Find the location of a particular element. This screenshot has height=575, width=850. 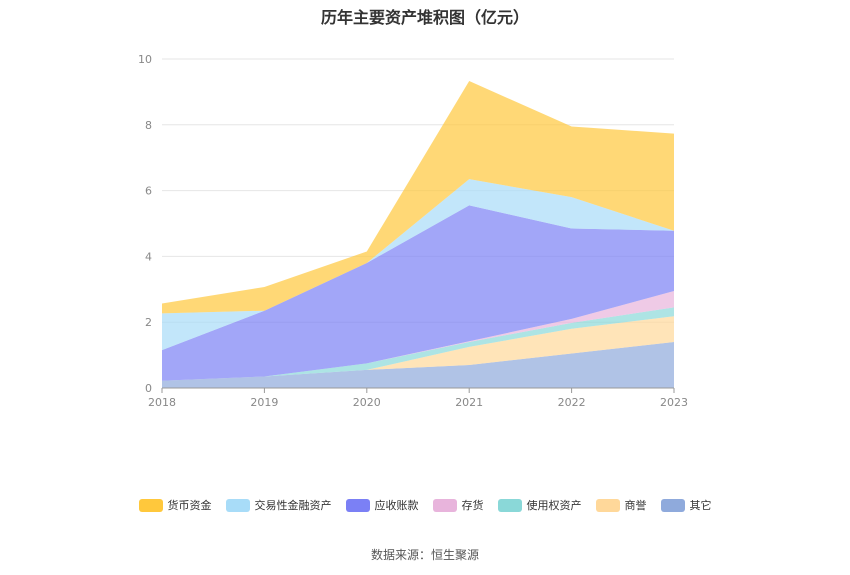

x-tick-label: 2020 is located at coordinates (367, 402).